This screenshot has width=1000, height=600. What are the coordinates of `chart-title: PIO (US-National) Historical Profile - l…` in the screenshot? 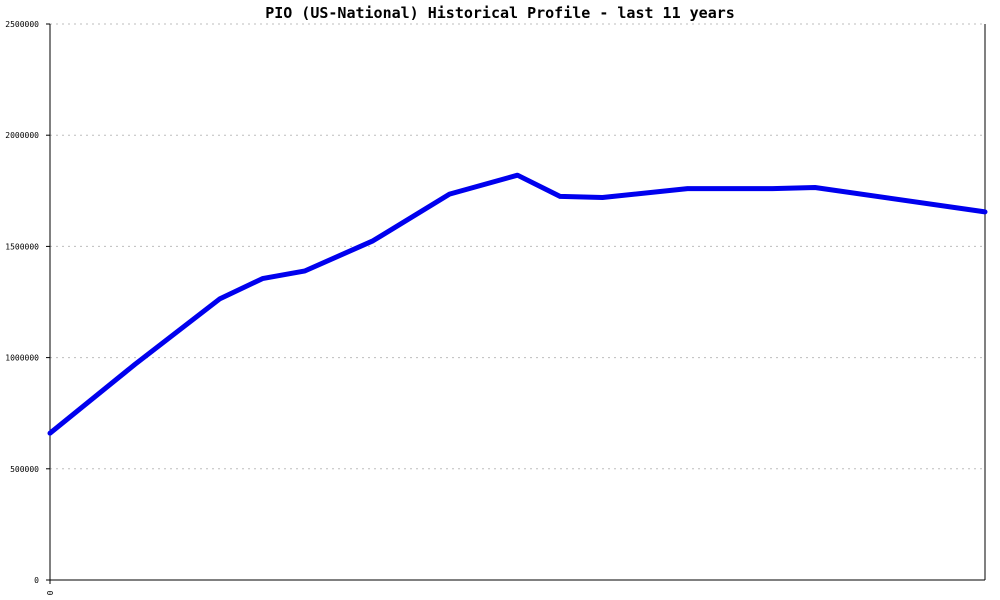 It's located at (500, 13).